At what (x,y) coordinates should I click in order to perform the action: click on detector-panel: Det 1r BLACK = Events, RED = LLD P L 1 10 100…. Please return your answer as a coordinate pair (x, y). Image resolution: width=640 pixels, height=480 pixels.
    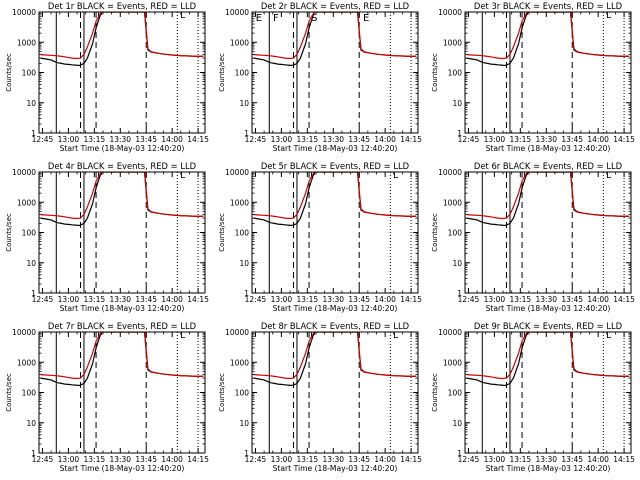
    Looking at the image, I should click on (106, 80).